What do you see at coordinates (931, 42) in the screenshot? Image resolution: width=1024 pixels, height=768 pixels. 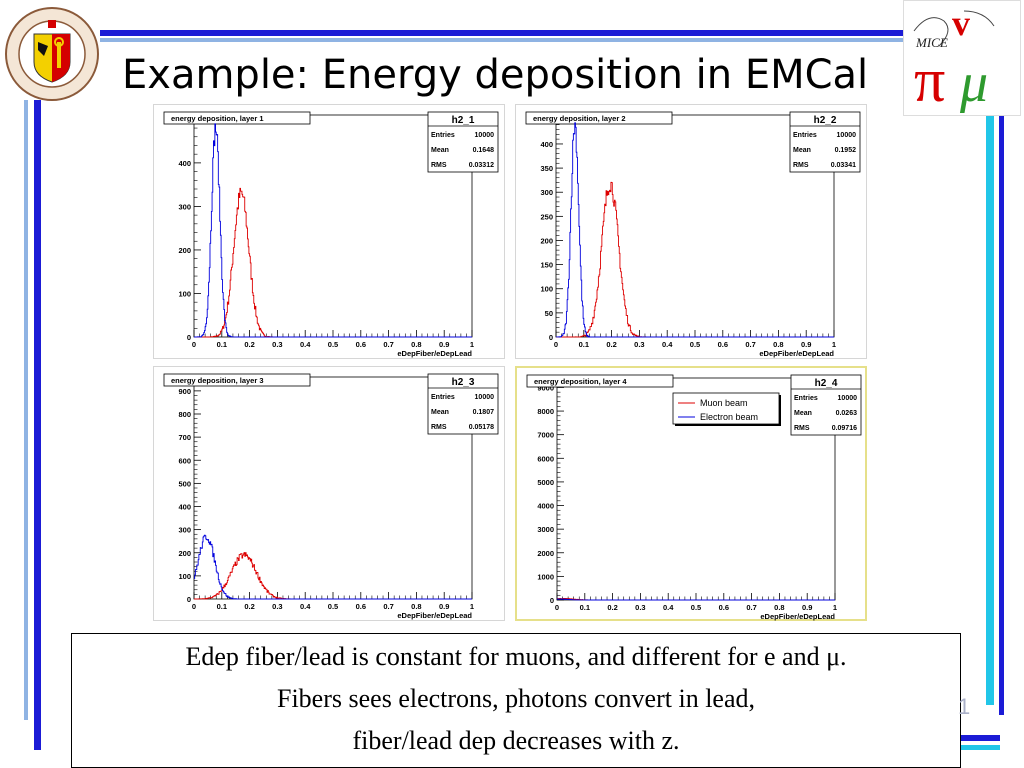 I see `mice-logo-text: MICE` at bounding box center [931, 42].